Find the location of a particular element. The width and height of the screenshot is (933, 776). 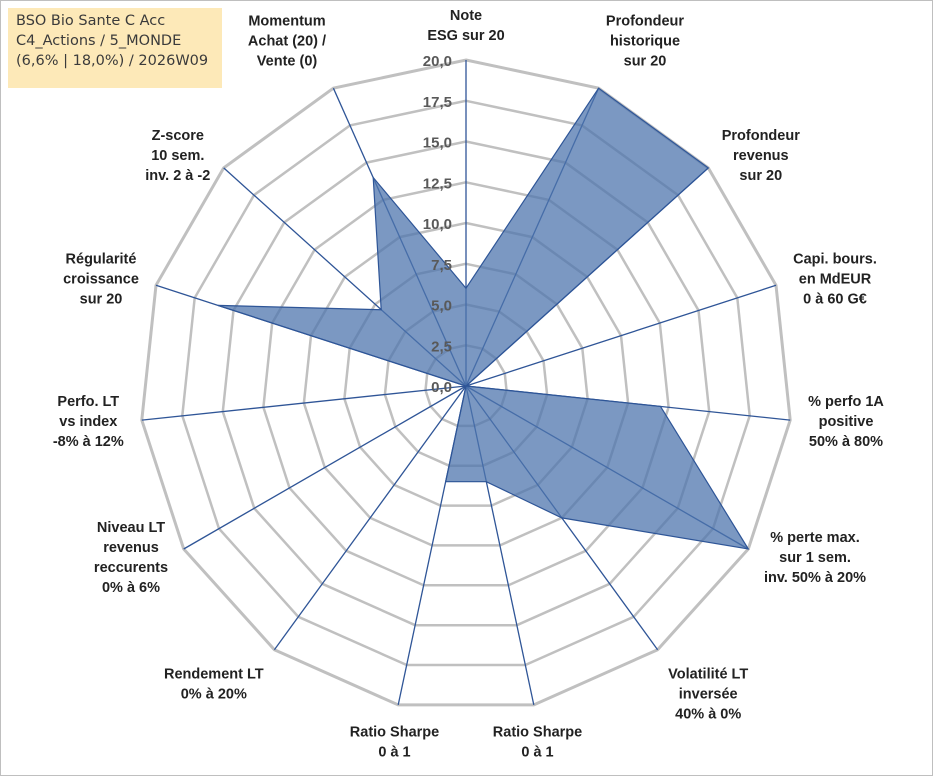

fund-name: BSO Bio Sante C Acc is located at coordinates (91, 21).